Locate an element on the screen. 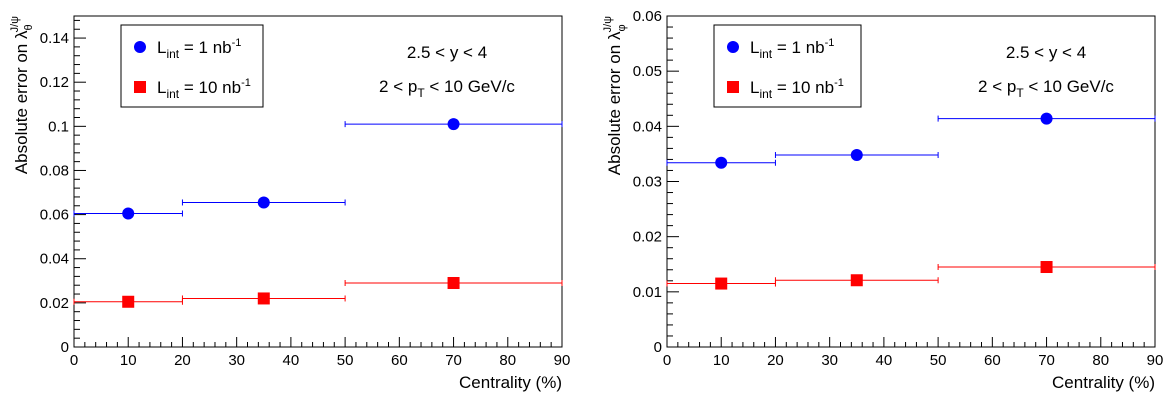 The image size is (1176, 402). y-tick-label-text: 0.1 is located at coordinates (58, 126).